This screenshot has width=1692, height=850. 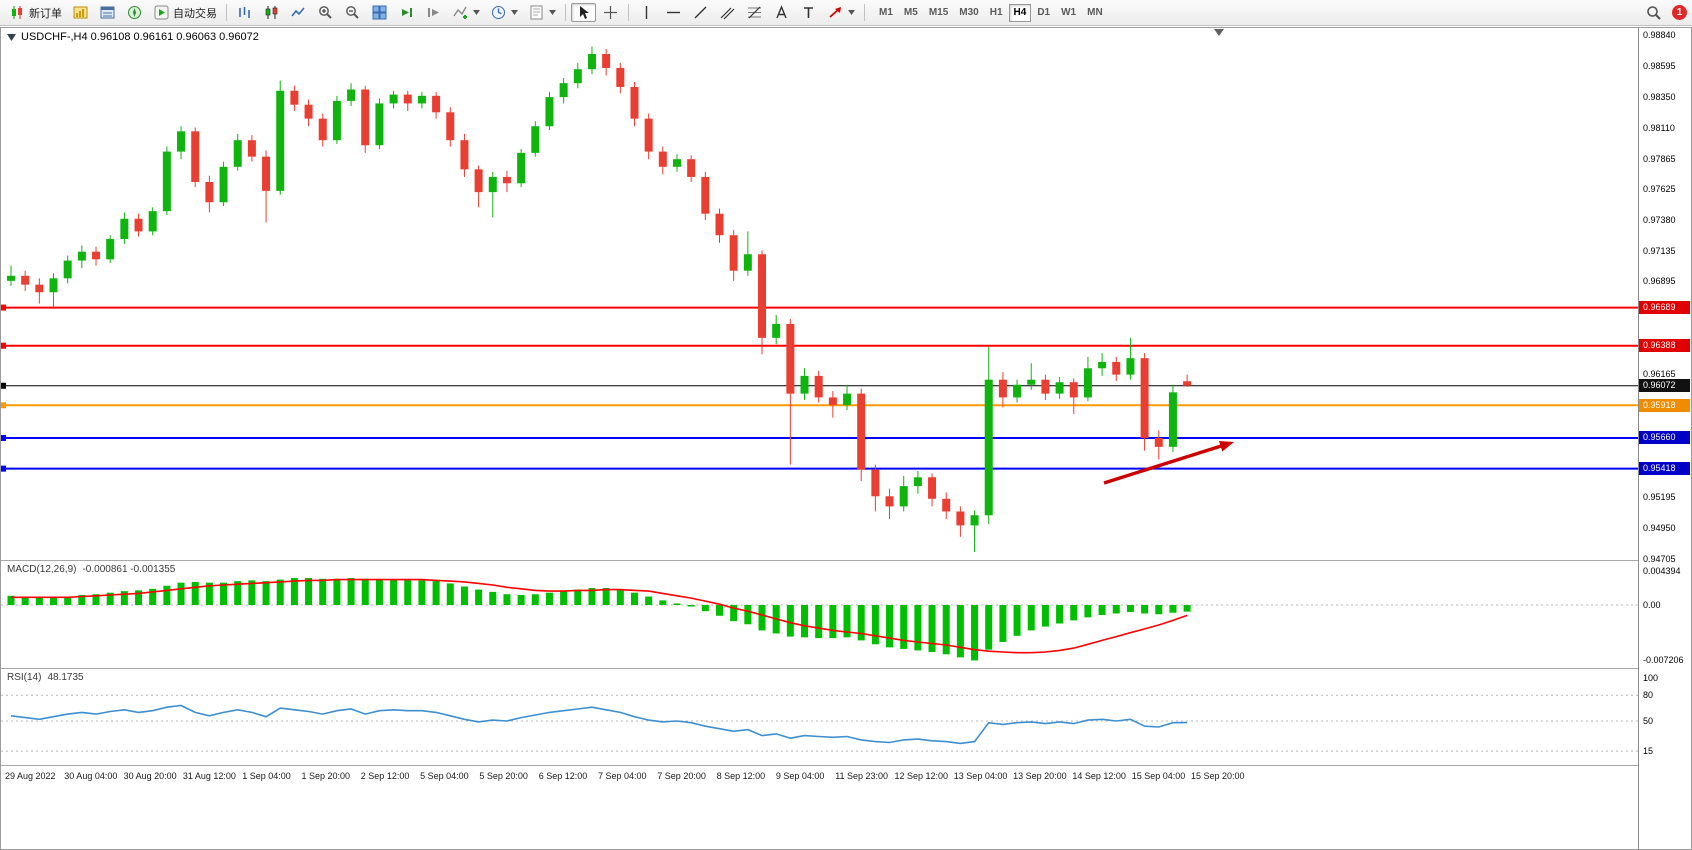 I want to click on timeframe-mn: MN, so click(x=1095, y=12).